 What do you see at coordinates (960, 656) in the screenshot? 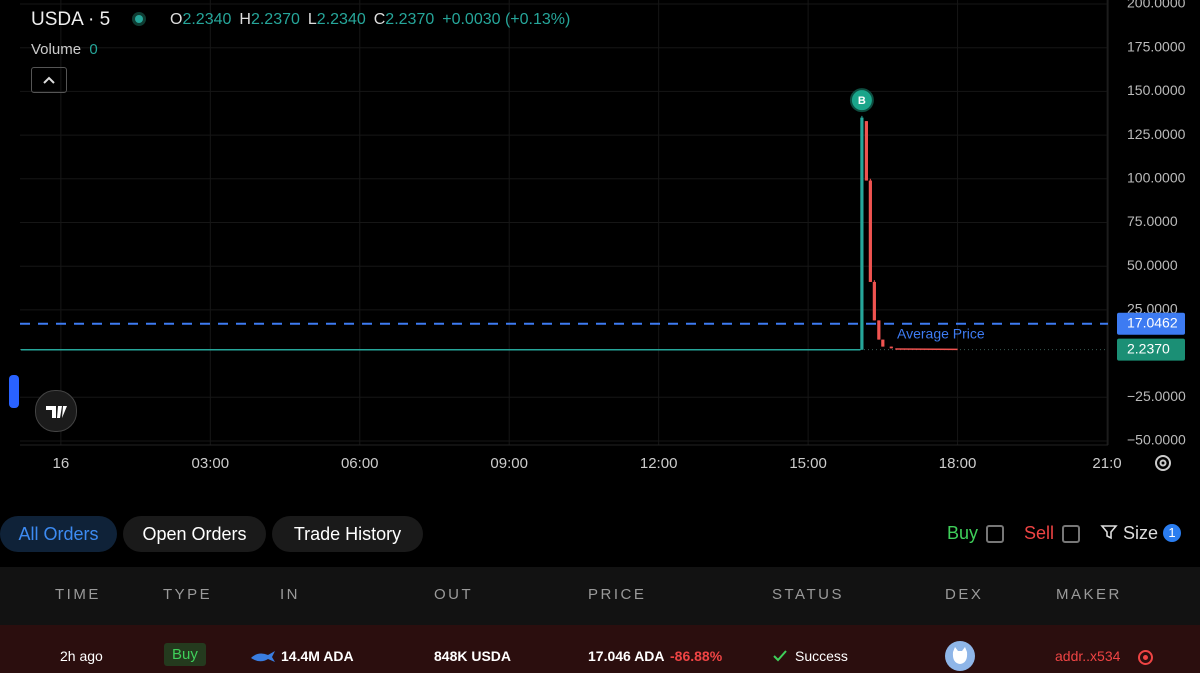
I see `dex-icon` at bounding box center [960, 656].